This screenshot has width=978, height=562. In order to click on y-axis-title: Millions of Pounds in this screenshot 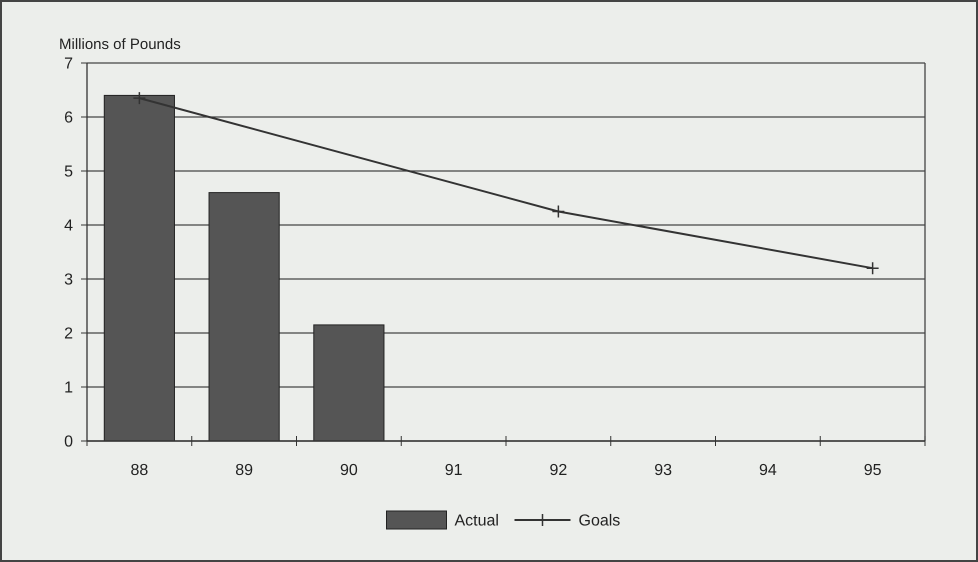, I will do `click(120, 44)`.